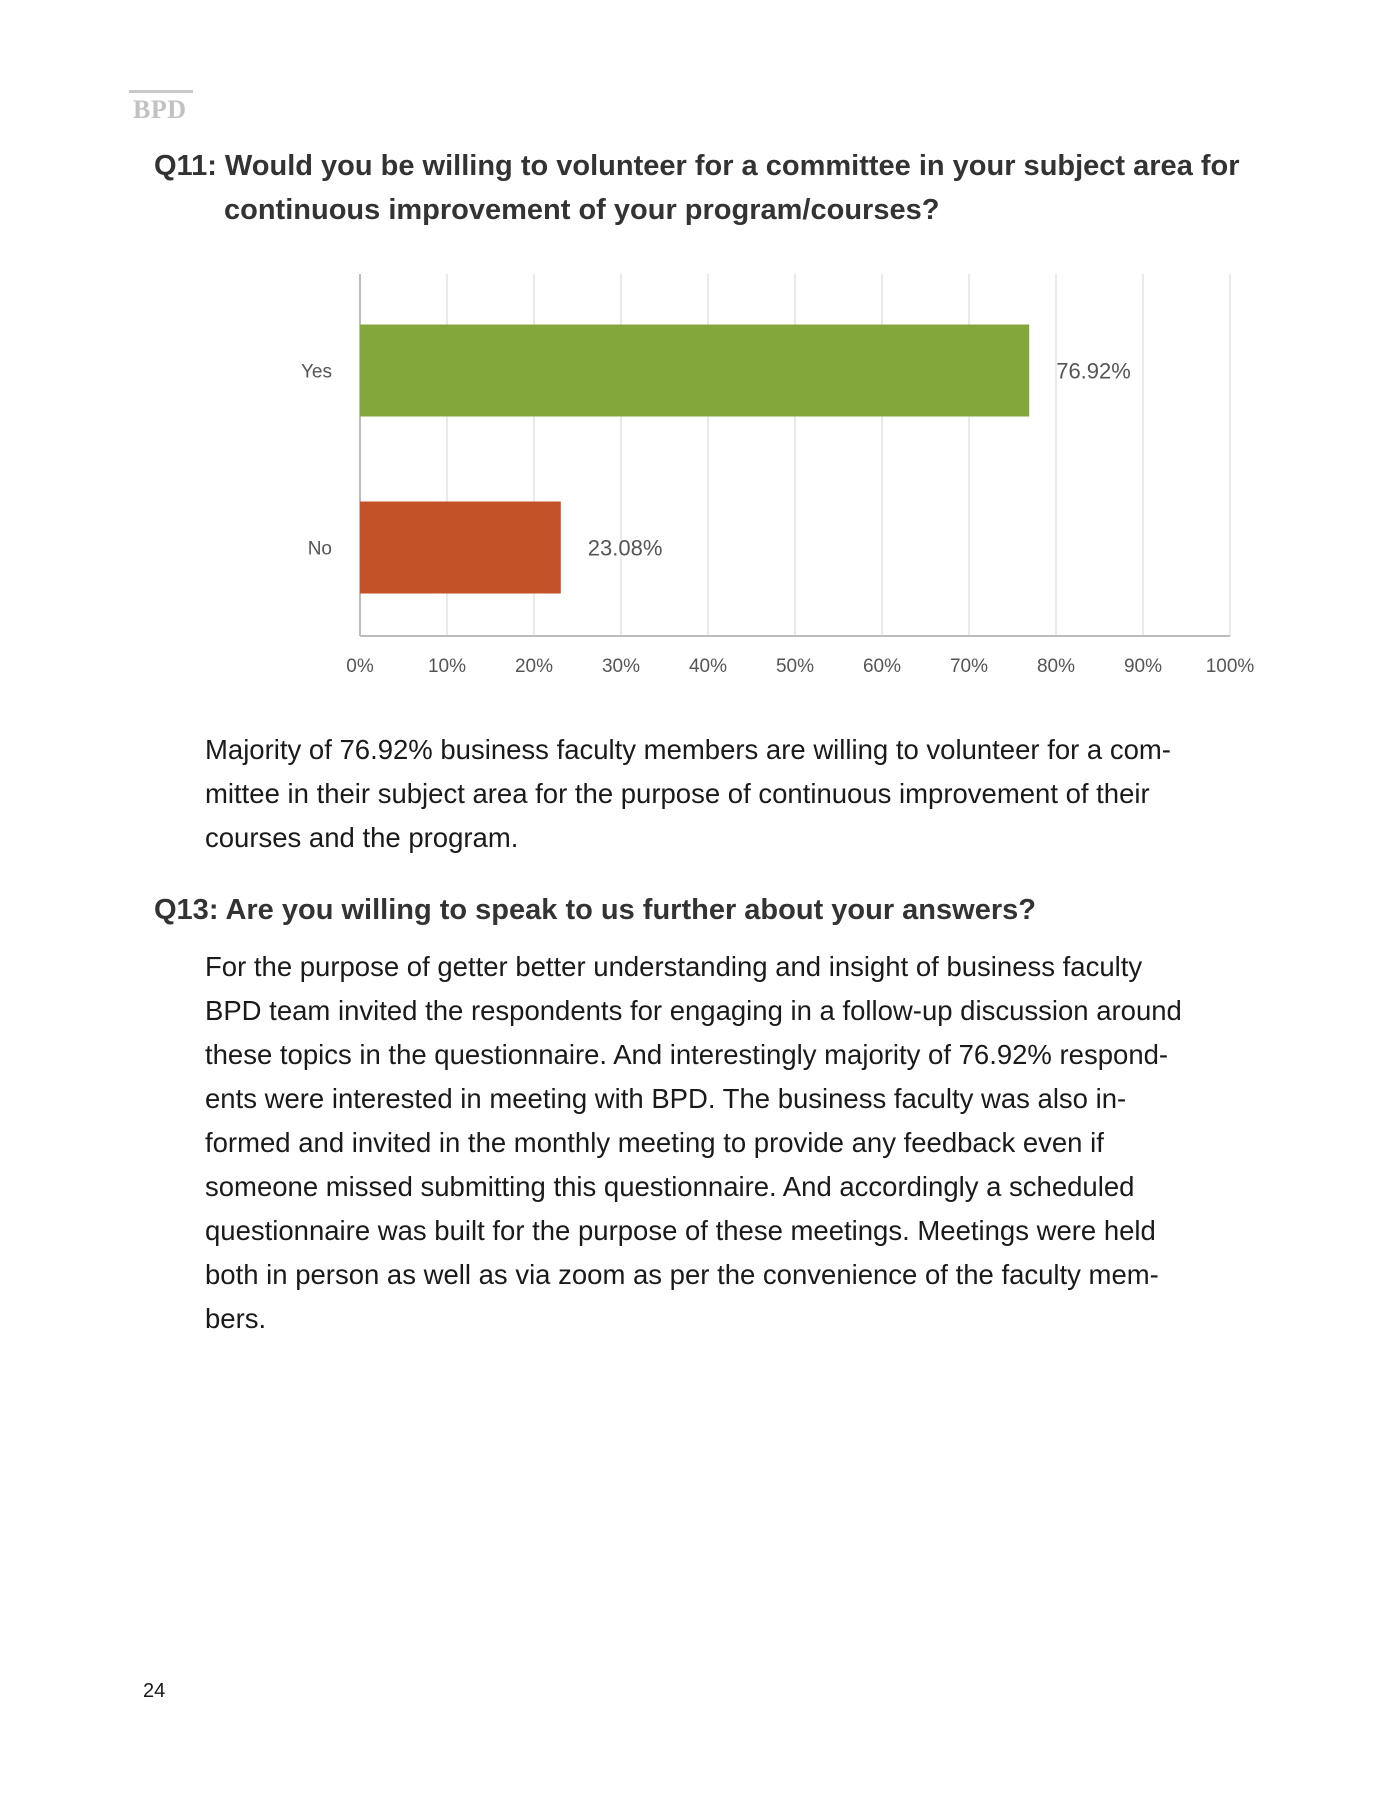 This screenshot has width=1390, height=1800. Describe the element at coordinates (534, 666) in the screenshot. I see `x-tick-label: 20%` at that location.